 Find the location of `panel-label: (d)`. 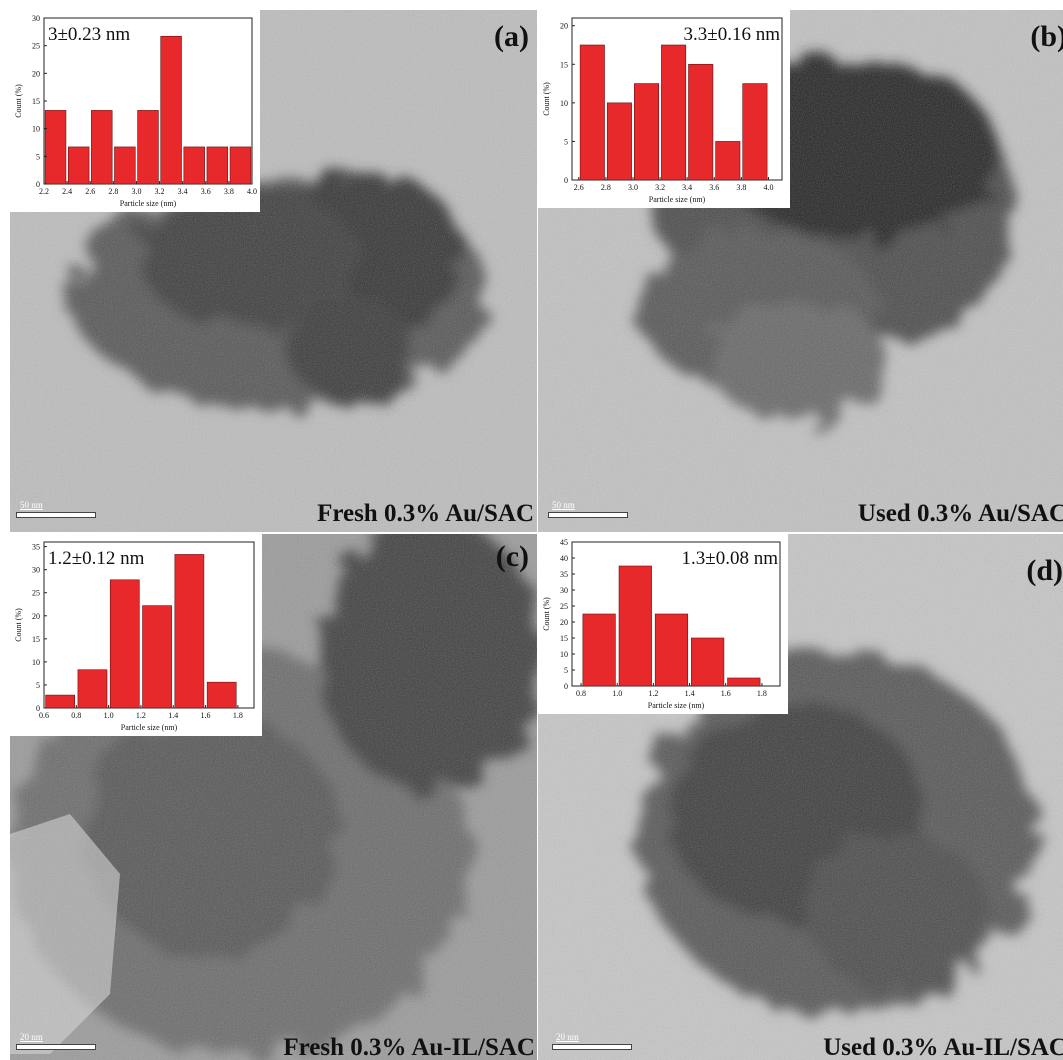

panel-label: (d) is located at coordinates (1044, 570).